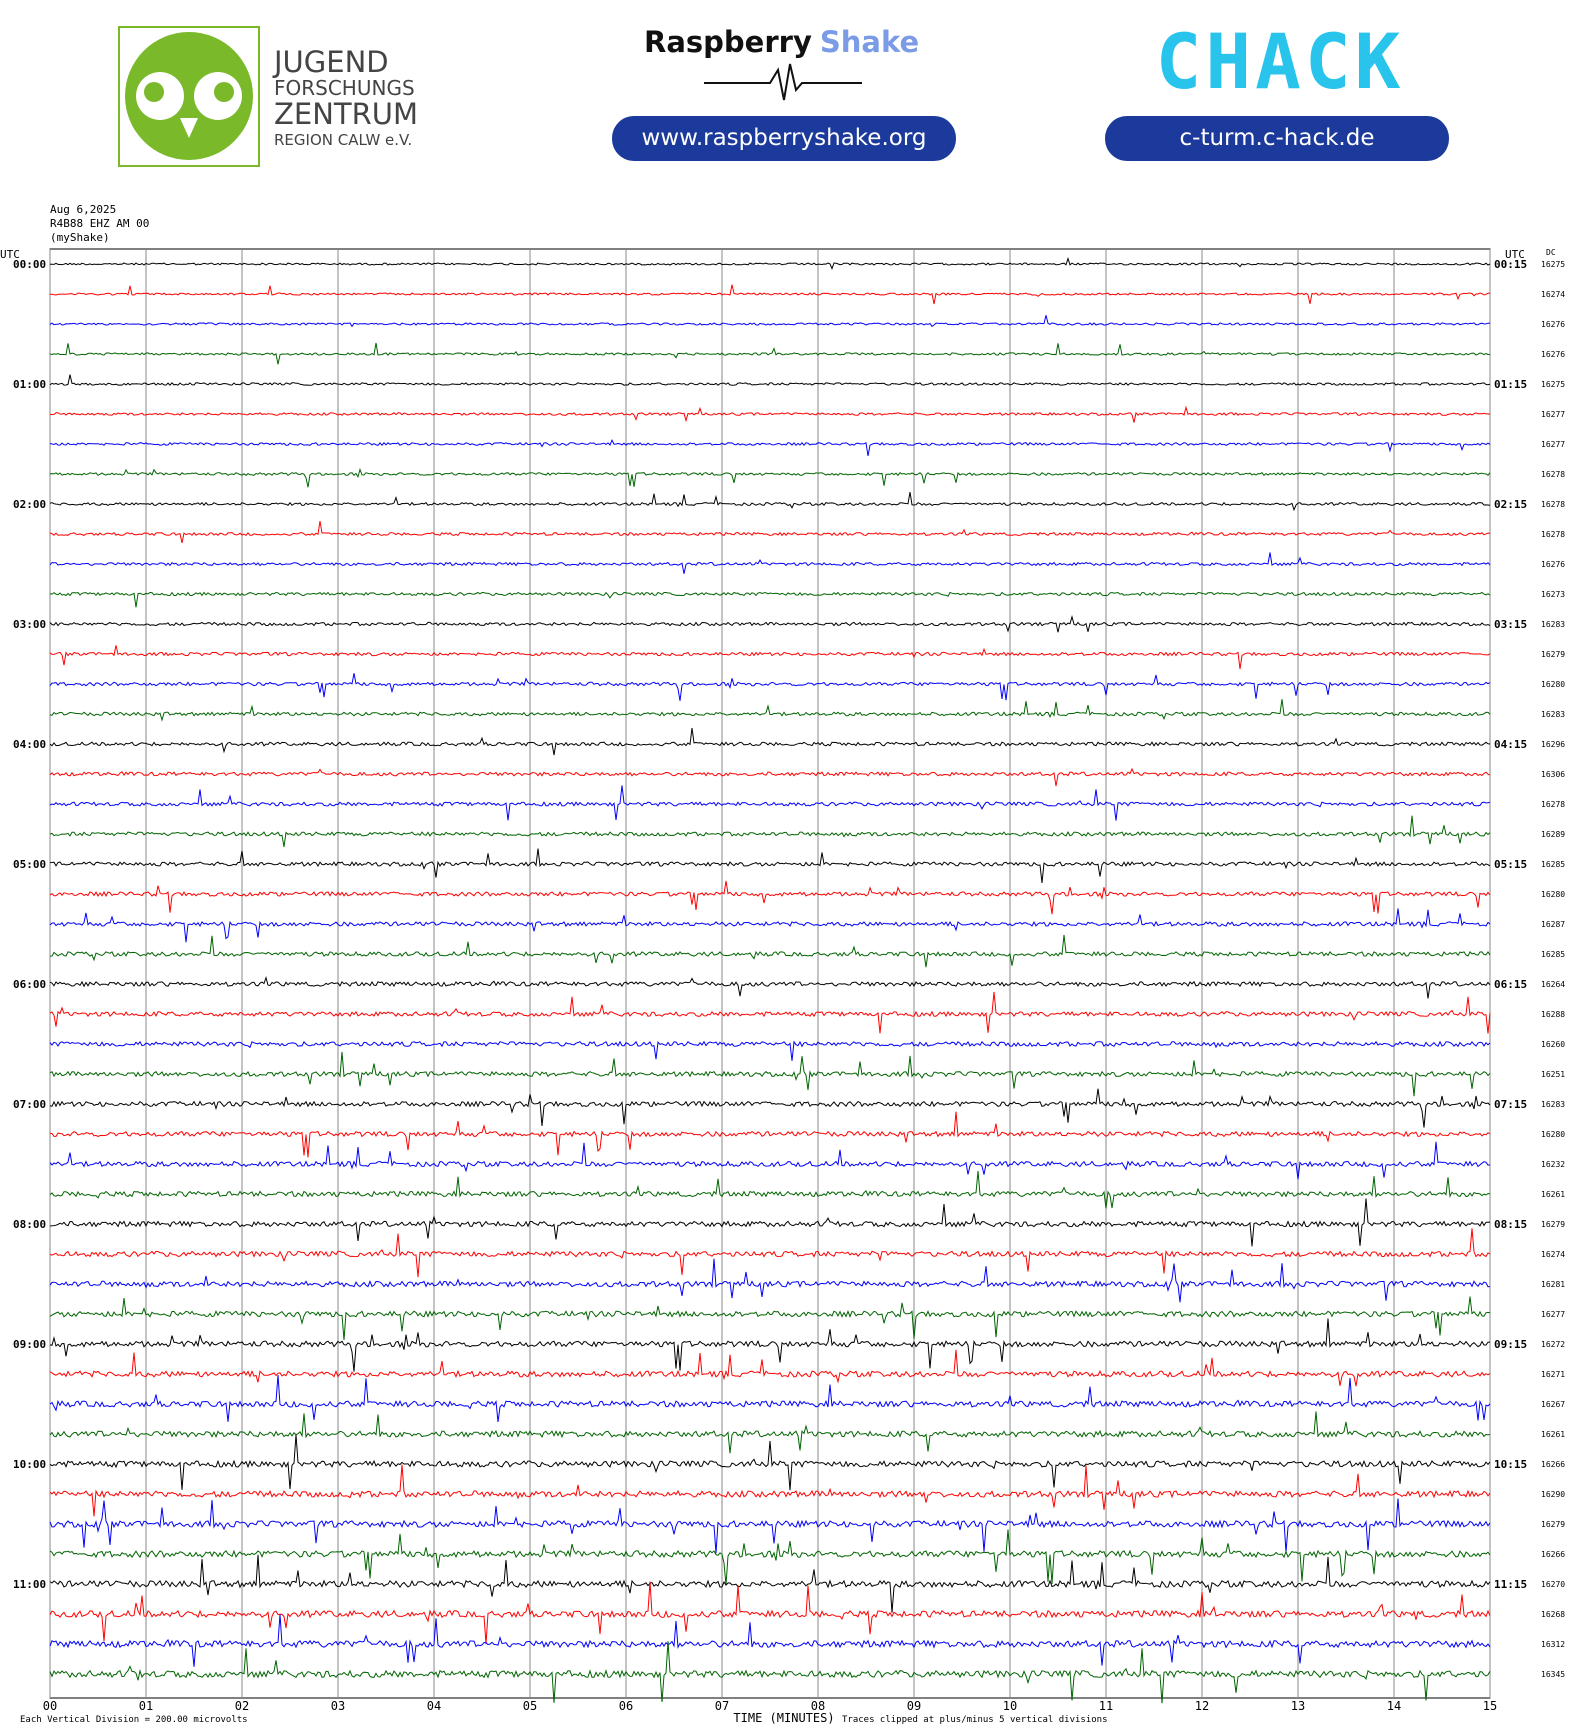  I want to click on x-tick-label: 01, so click(146, 1706).